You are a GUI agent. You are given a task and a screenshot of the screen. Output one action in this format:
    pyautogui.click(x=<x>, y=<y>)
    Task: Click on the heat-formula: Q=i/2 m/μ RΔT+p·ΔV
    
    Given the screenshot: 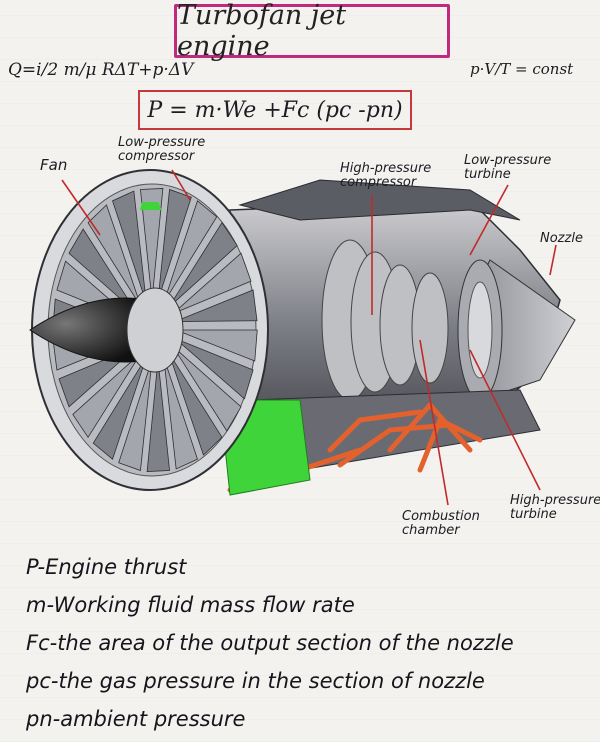 What is the action you would take?
    pyautogui.click(x=101, y=70)
    